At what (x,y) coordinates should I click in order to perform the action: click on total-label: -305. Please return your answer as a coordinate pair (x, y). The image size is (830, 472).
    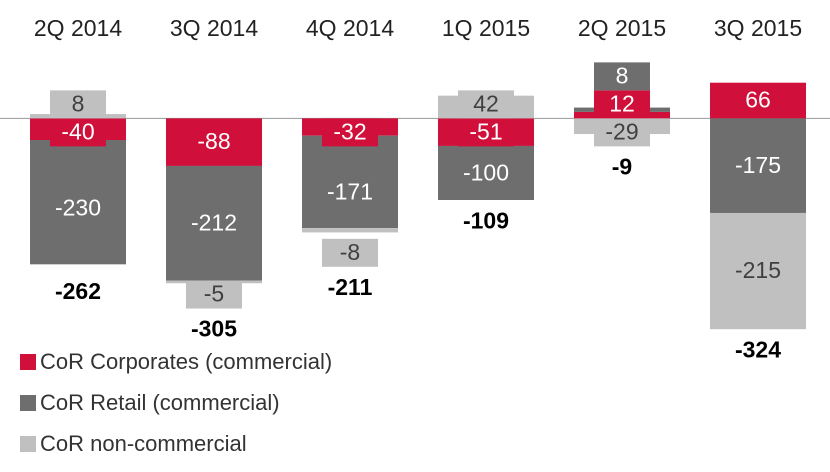
    Looking at the image, I should click on (214, 329).